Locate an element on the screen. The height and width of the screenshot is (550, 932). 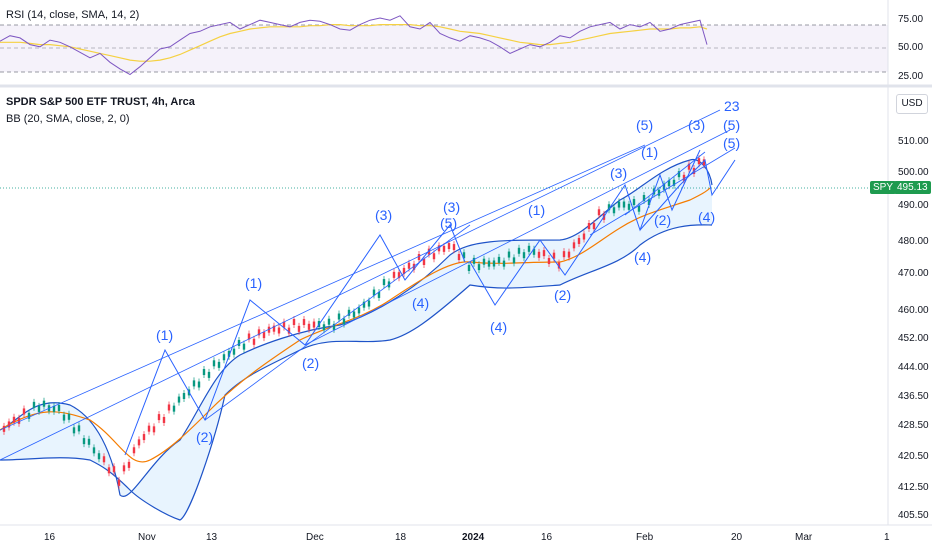
rsi-ma-line is located at coordinates (354, 43).